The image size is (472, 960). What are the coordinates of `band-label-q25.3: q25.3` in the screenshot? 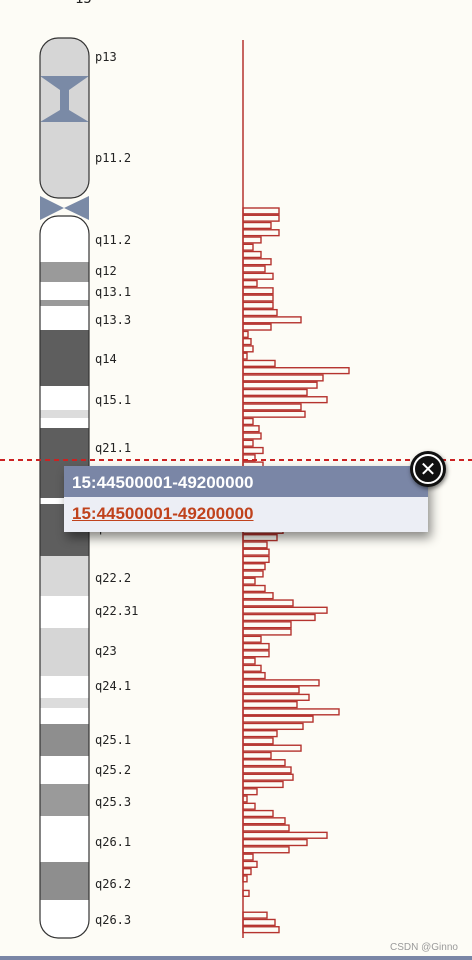 It's located at (113, 802).